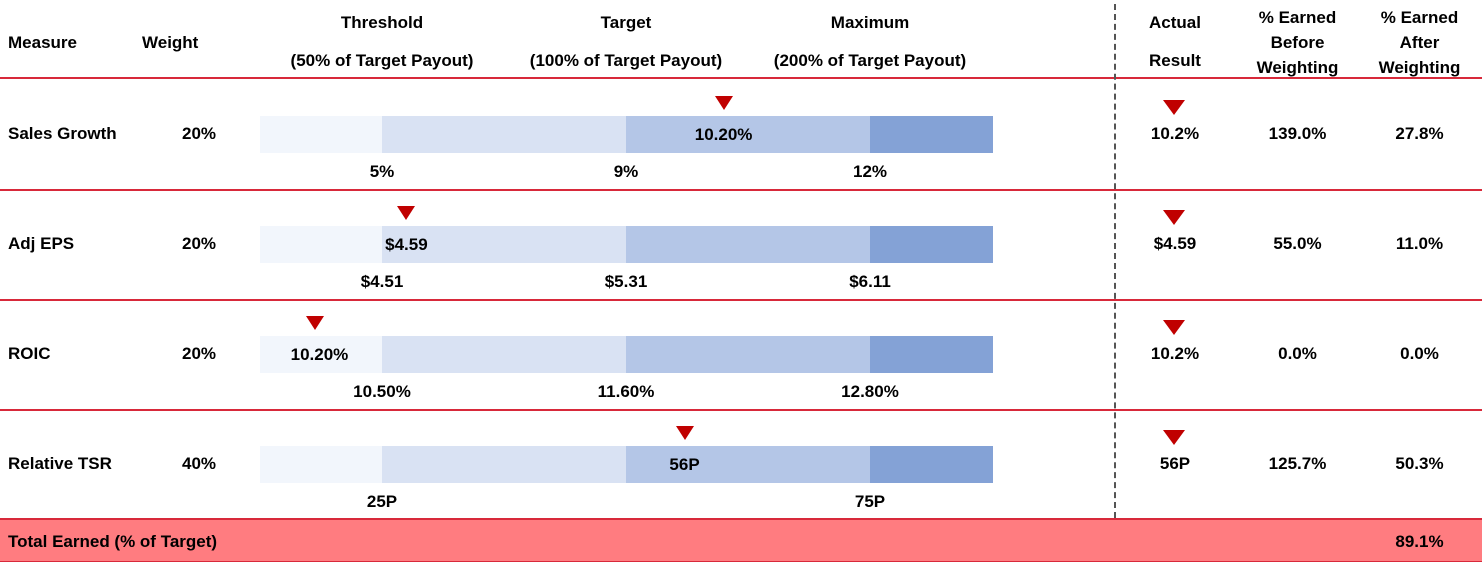 This screenshot has height=564, width=1482. What do you see at coordinates (1419, 243) in the screenshot?
I see `earned-after-value: 11.0%` at bounding box center [1419, 243].